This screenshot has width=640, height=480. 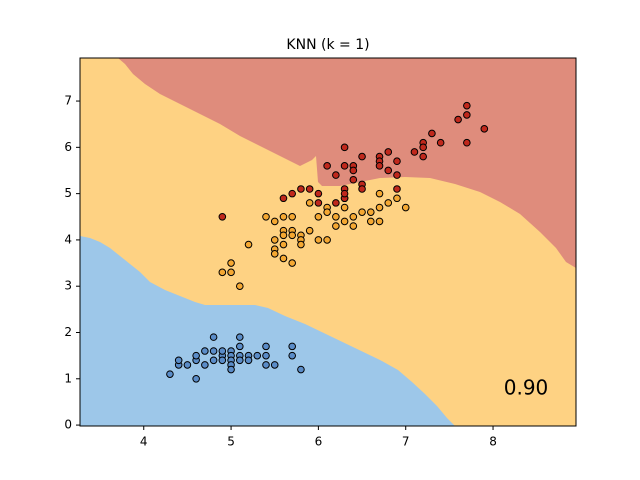 I want to click on y-tick-label: 3, so click(x=68, y=286).